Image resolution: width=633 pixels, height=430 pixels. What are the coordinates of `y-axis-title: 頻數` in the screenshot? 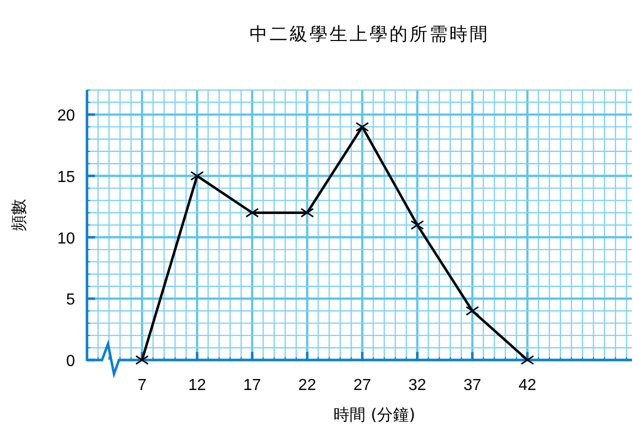 It's located at (18, 215).